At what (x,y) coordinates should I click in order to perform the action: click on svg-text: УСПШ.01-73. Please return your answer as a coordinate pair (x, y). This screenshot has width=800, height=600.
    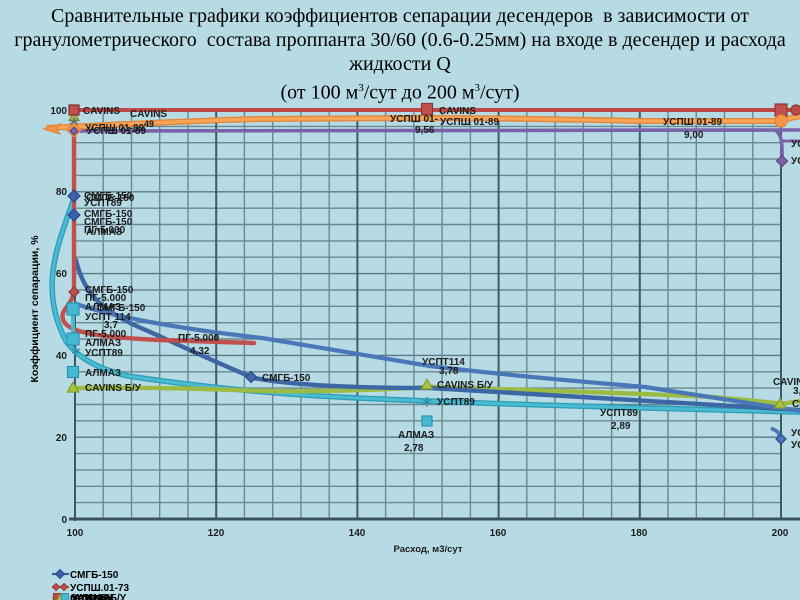
    Looking at the image, I should click on (99, 588).